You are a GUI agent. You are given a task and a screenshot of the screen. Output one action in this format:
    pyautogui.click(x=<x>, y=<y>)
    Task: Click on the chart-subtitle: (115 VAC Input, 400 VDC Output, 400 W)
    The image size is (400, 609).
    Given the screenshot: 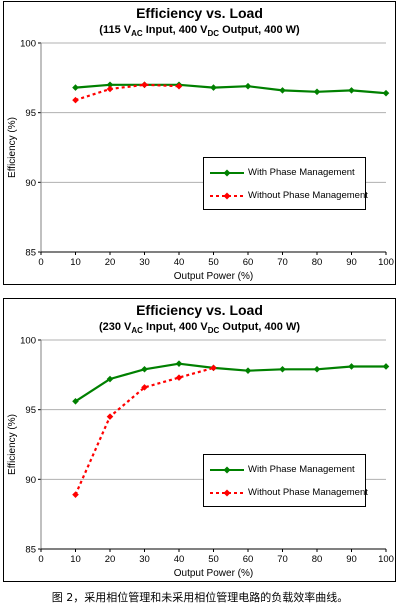 What is the action you would take?
    pyautogui.click(x=199, y=31)
    